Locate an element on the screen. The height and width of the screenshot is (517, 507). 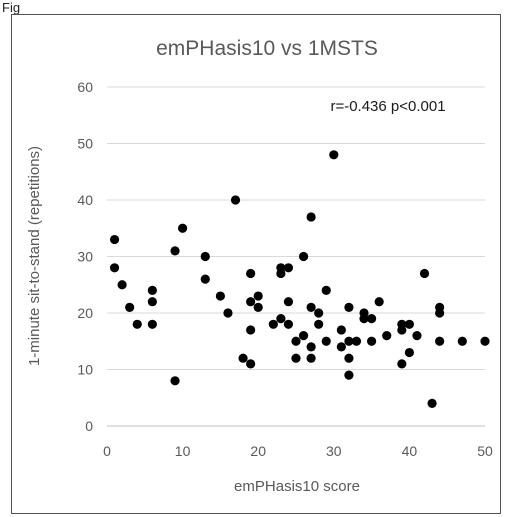
y-tick-label: 20 is located at coordinates (85, 313).